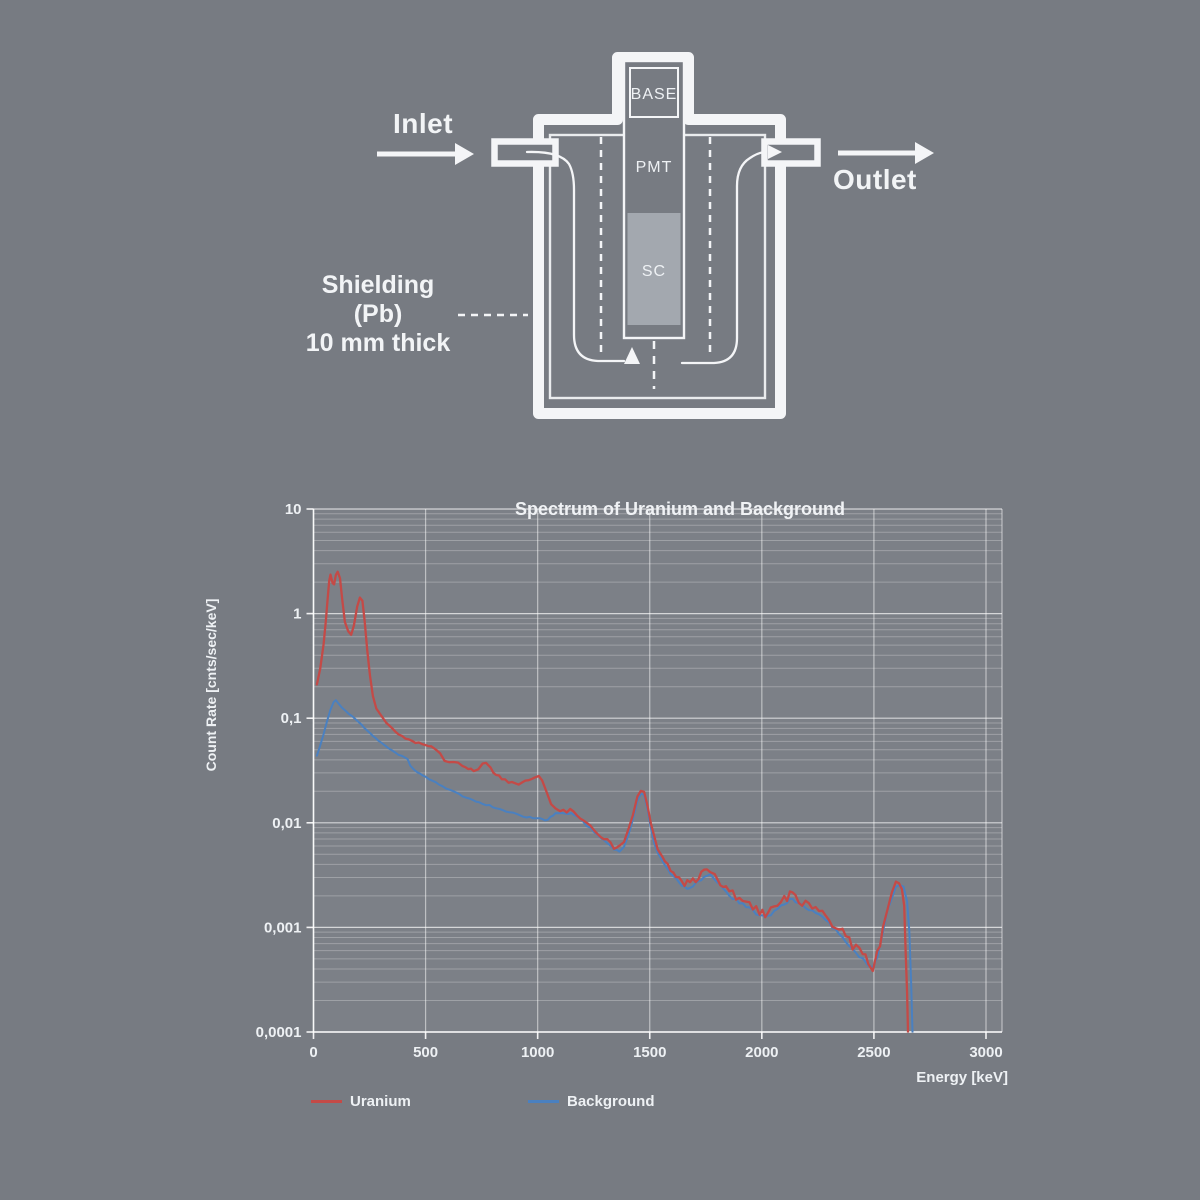 The height and width of the screenshot is (1200, 1200). I want to click on x-tick-label: 2000, so click(761, 1052).